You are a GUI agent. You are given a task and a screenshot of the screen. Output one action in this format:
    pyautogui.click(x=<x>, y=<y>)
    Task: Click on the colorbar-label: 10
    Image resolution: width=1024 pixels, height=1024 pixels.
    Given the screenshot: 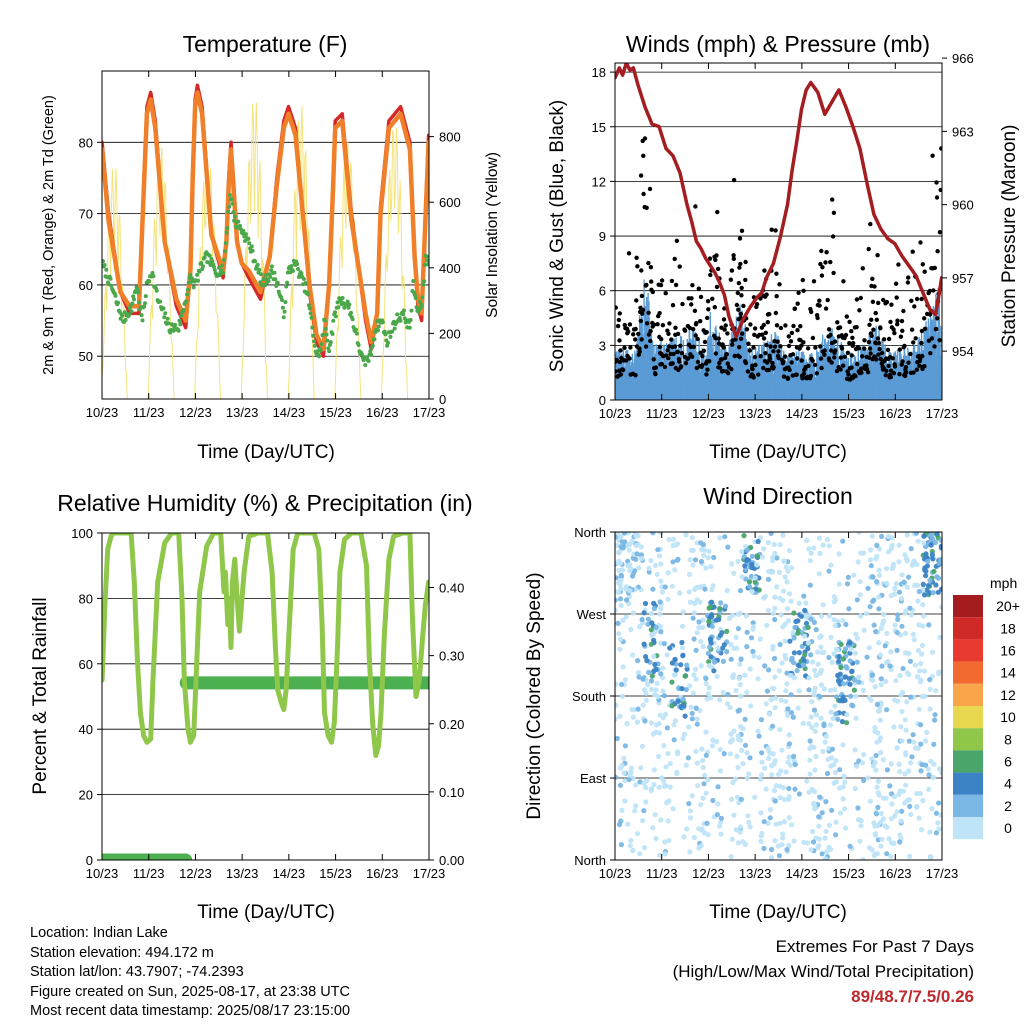 What is the action you would take?
    pyautogui.click(x=1008, y=717)
    